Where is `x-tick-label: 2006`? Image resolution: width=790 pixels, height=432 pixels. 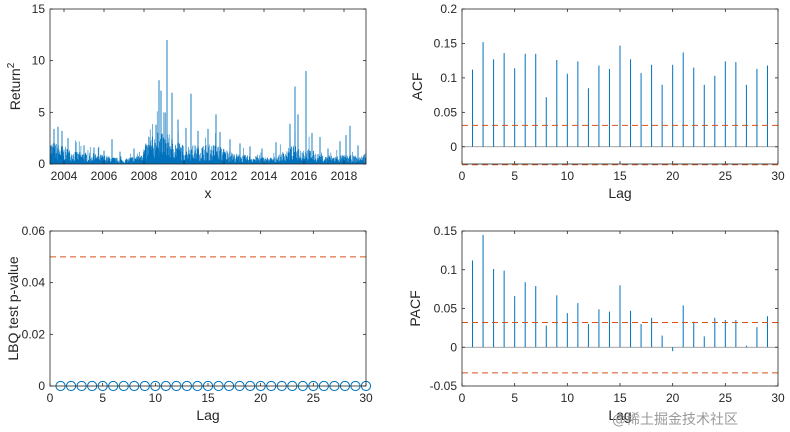 x-tick-label: 2006 is located at coordinates (104, 176).